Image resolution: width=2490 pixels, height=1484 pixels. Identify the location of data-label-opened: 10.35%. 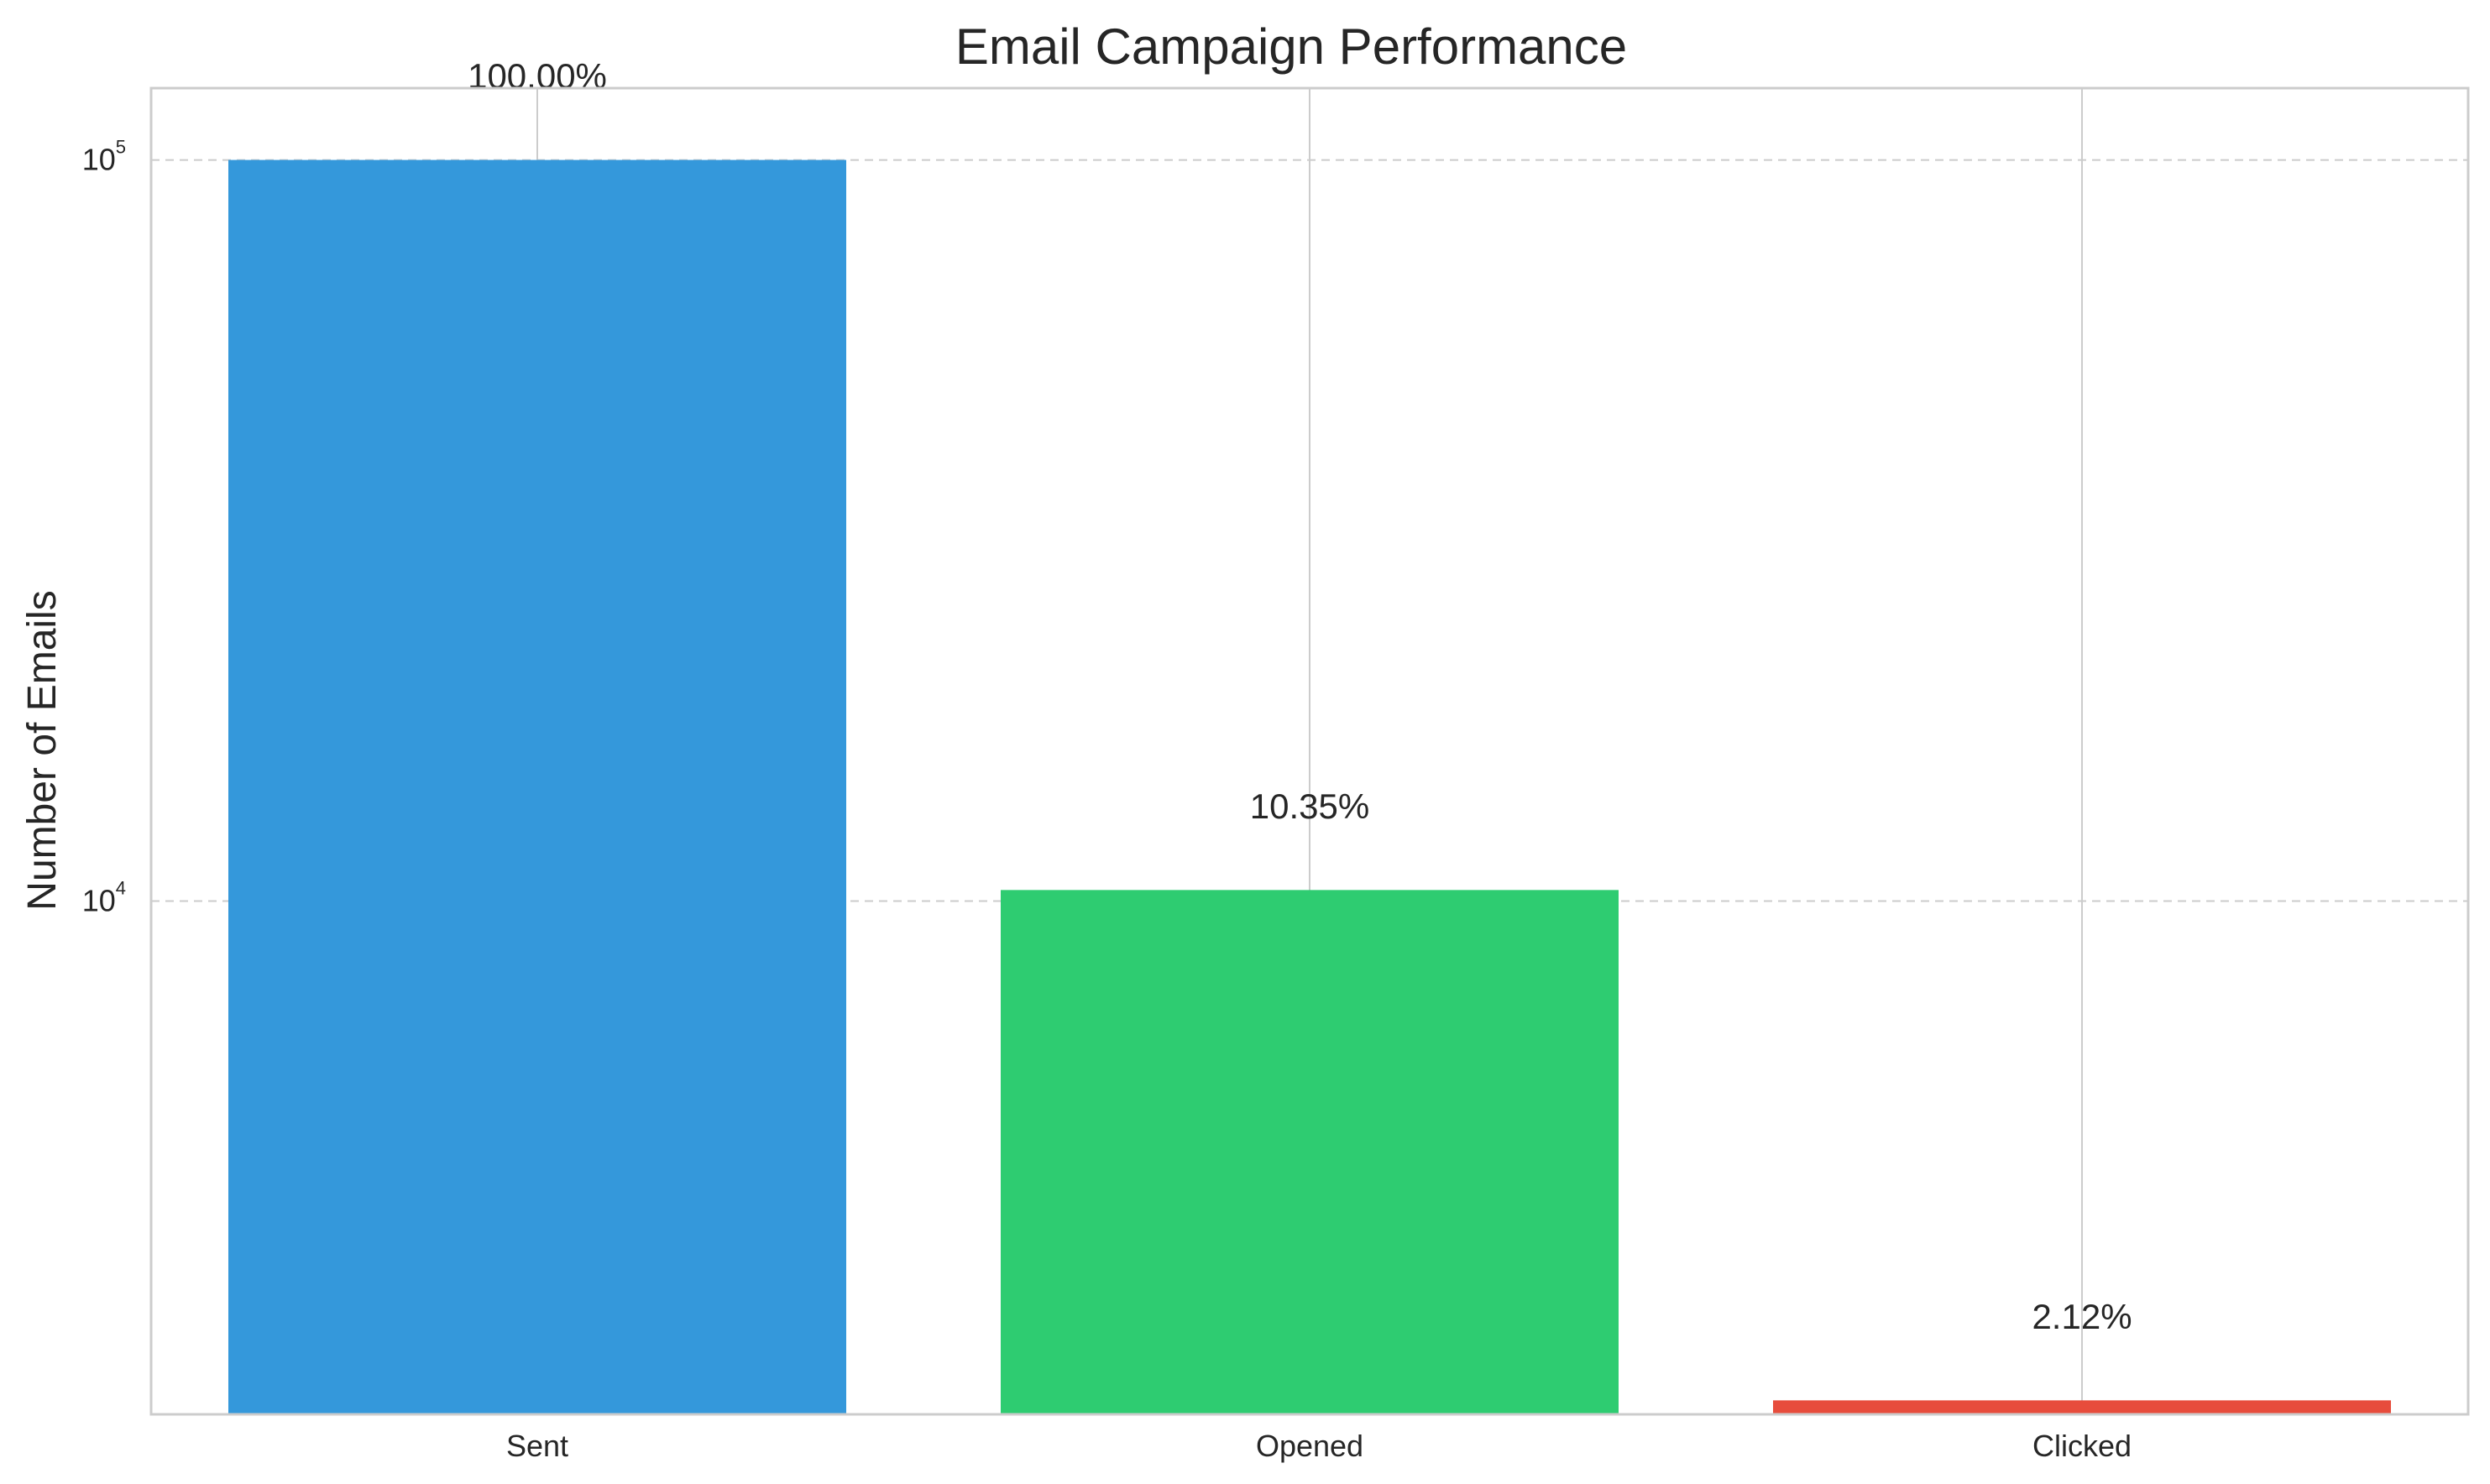
(1309, 806).